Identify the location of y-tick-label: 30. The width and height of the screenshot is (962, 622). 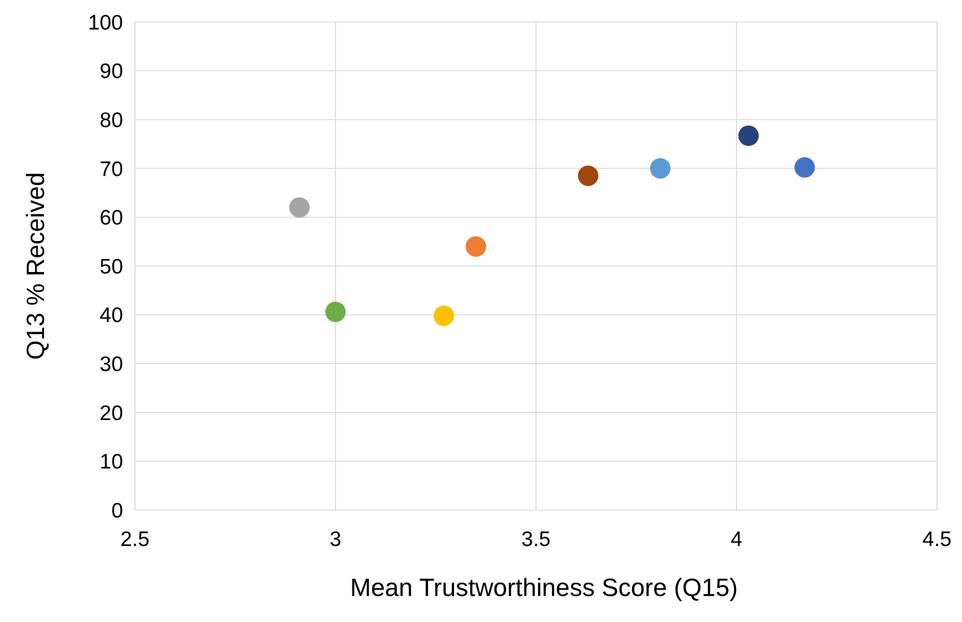
(111, 364).